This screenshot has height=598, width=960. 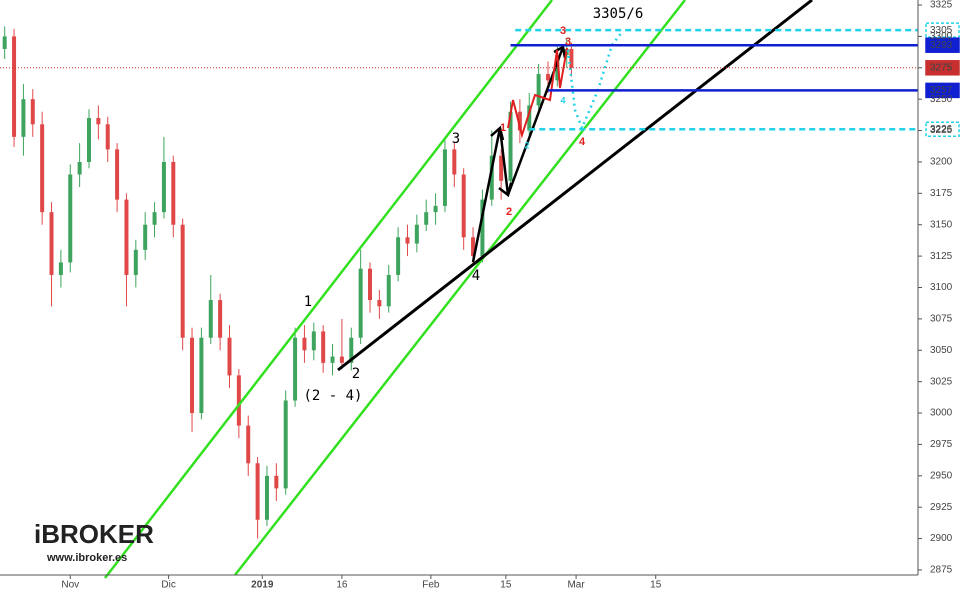 What do you see at coordinates (476, 276) in the screenshot?
I see `wave-label: 4` at bounding box center [476, 276].